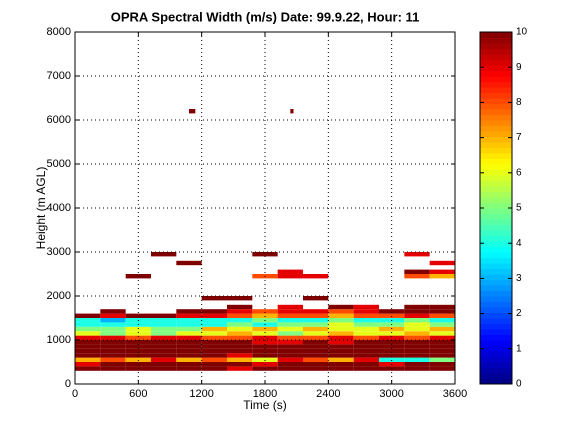 This screenshot has width=576, height=432. Describe the element at coordinates (59, 164) in the screenshot. I see `y-tick-label: 5000` at that location.